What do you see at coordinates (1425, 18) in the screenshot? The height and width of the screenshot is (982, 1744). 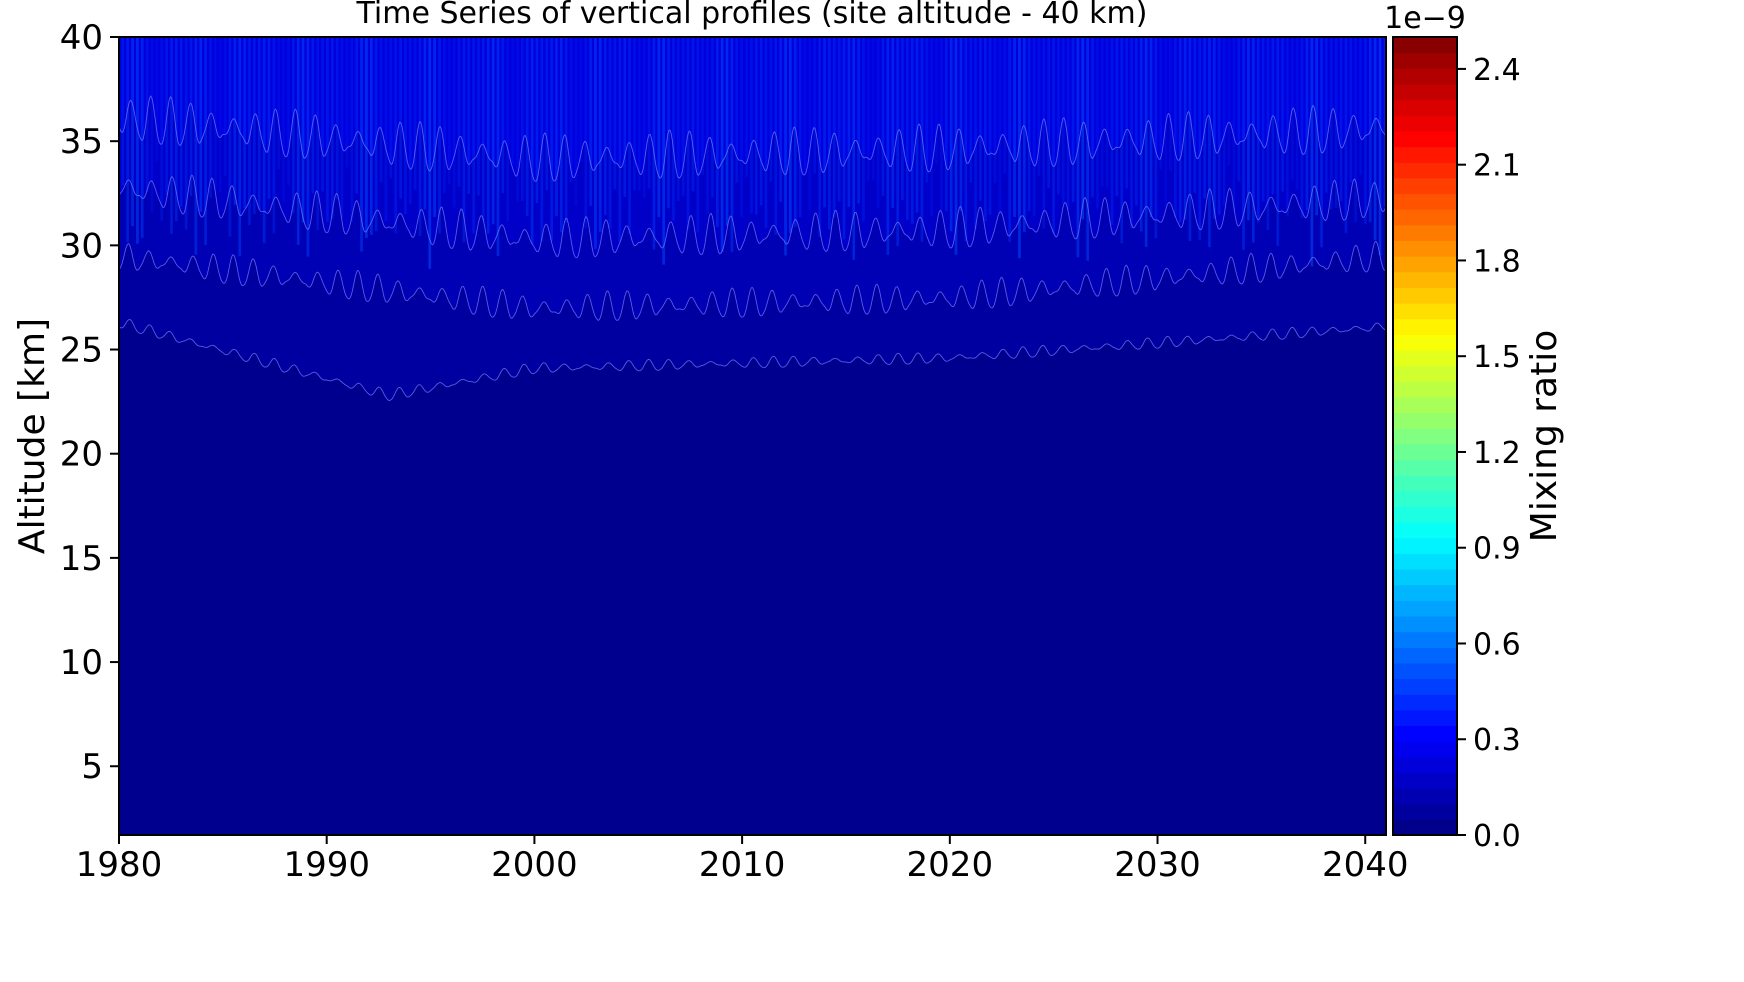 I see `colorbar-offset-text: 1e−9` at bounding box center [1425, 18].